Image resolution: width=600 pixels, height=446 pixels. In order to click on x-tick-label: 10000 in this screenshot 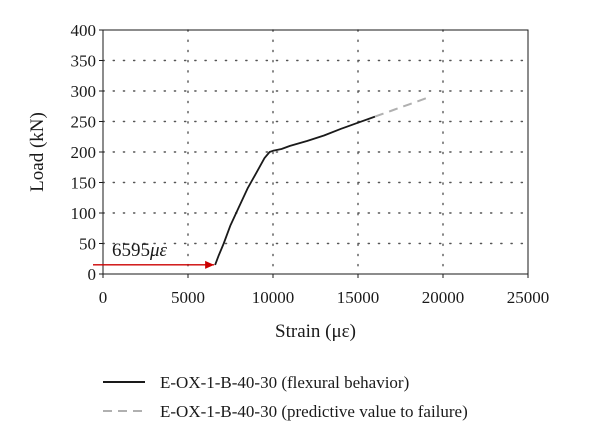, I will do `click(273, 297)`.